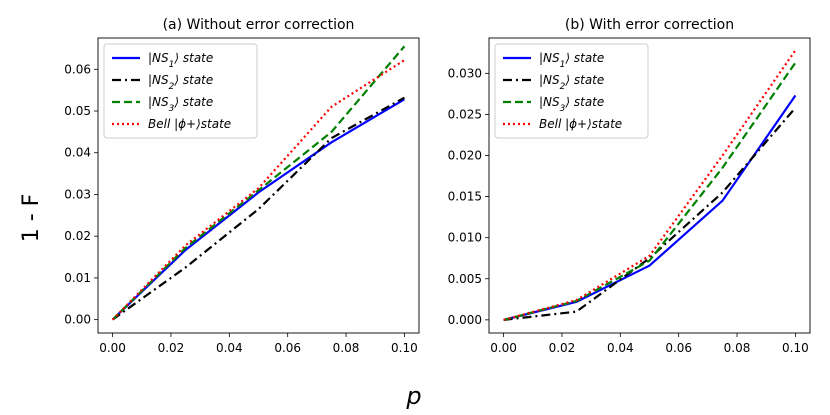 This screenshot has width=830, height=415. What do you see at coordinates (465, 197) in the screenshot?
I see `y-tick-label: 0.015` at bounding box center [465, 197].